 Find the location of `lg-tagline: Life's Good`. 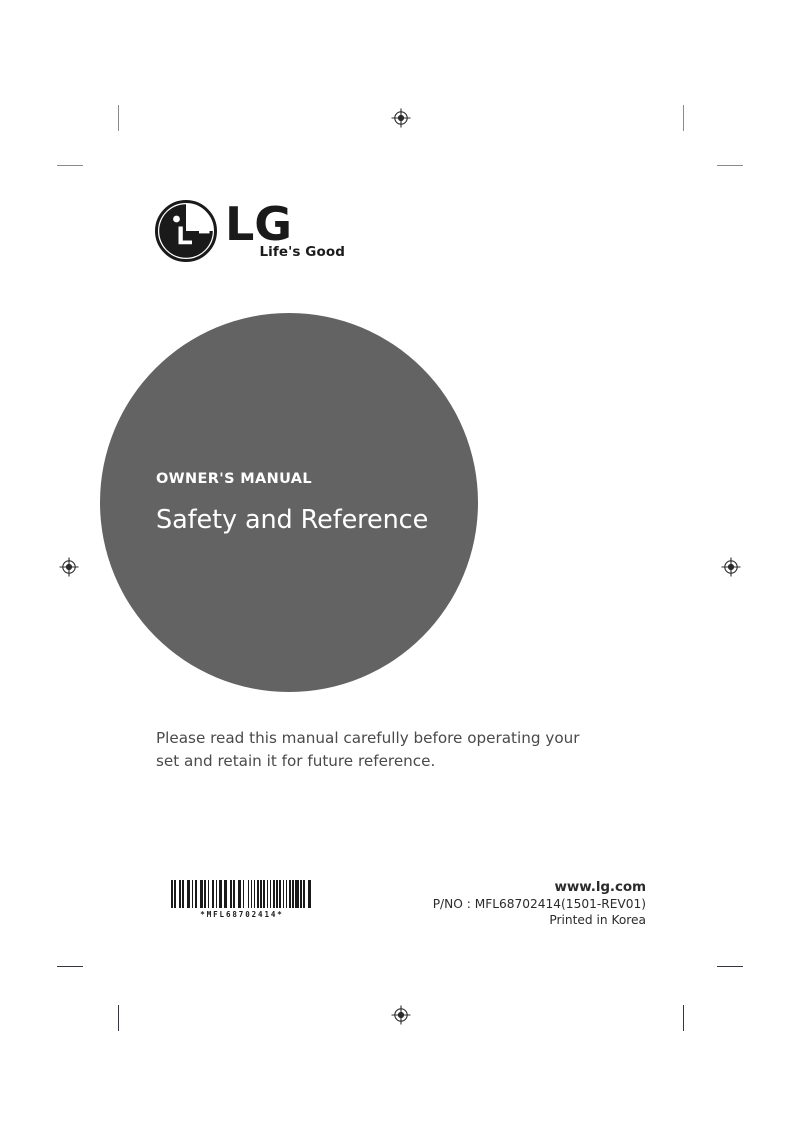

lg-tagline: Life's Good is located at coordinates (302, 252).